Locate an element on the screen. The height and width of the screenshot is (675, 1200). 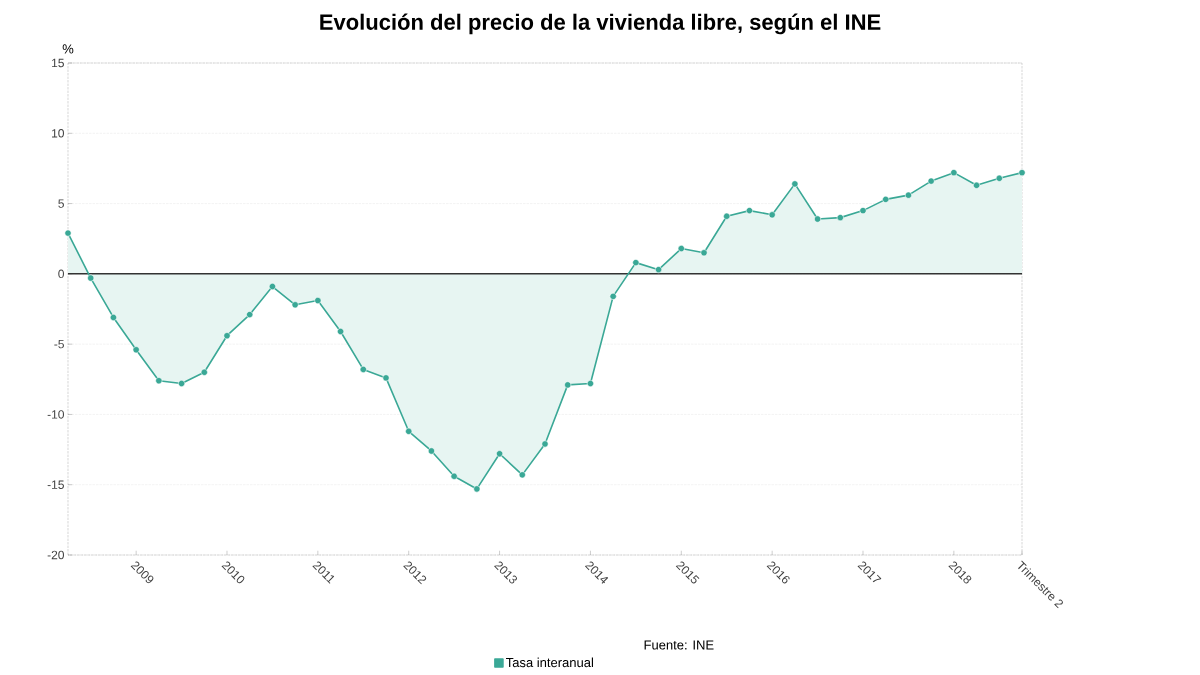
source-note: Fuente: INE is located at coordinates (679, 645).